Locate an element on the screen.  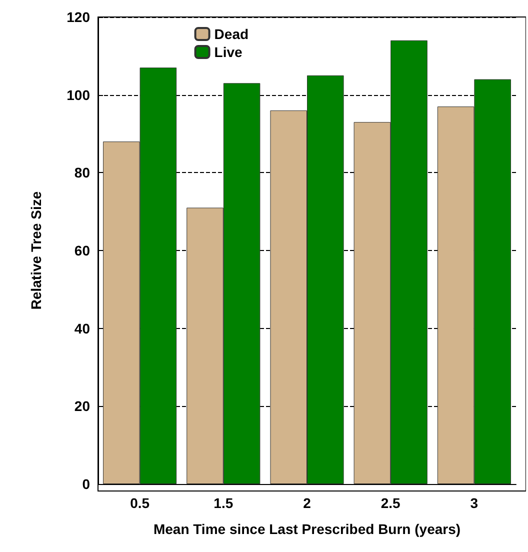
y-tick-label: 120 is located at coordinates (78, 17).